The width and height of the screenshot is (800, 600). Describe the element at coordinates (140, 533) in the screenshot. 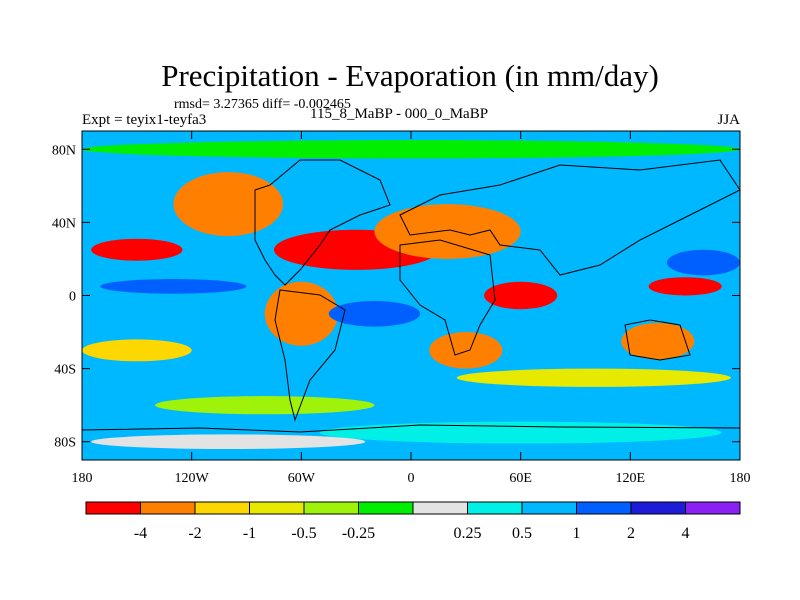

I see `colorbar-label: -4` at that location.